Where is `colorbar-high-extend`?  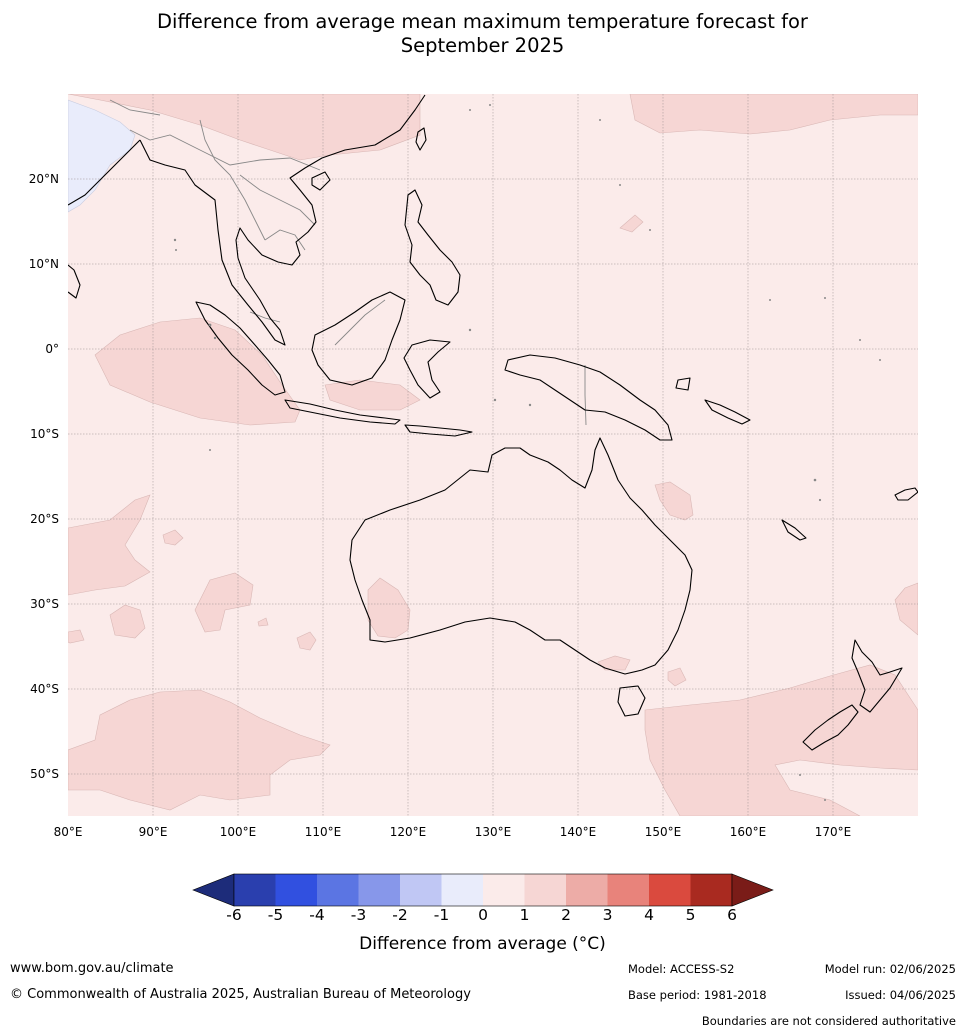
colorbar-high-extend is located at coordinates (752, 890).